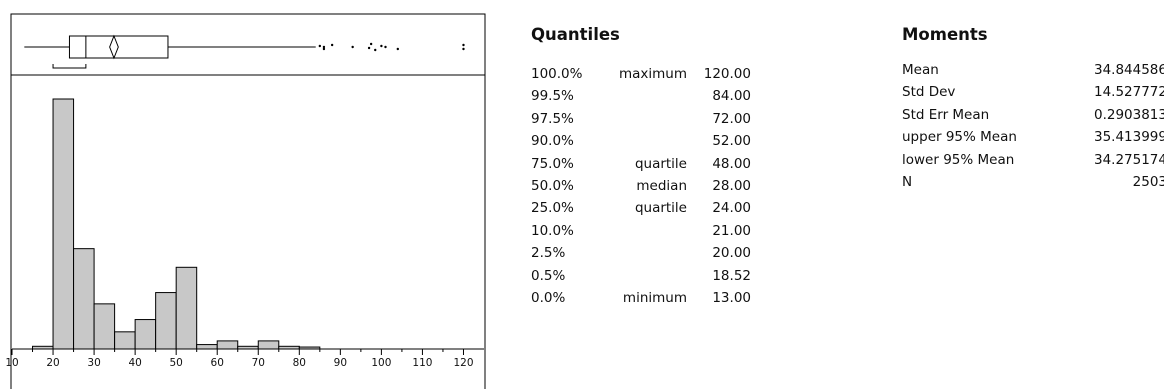 The width and height of the screenshot is (1164, 389). Describe the element at coordinates (1128, 114) in the screenshot. I see `moment-value: 0.2903813` at that location.